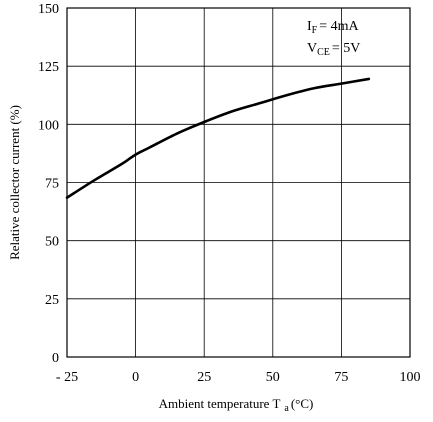 The image size is (433, 422). I want to click on annotation-if: IF = 4mA, so click(333, 27).